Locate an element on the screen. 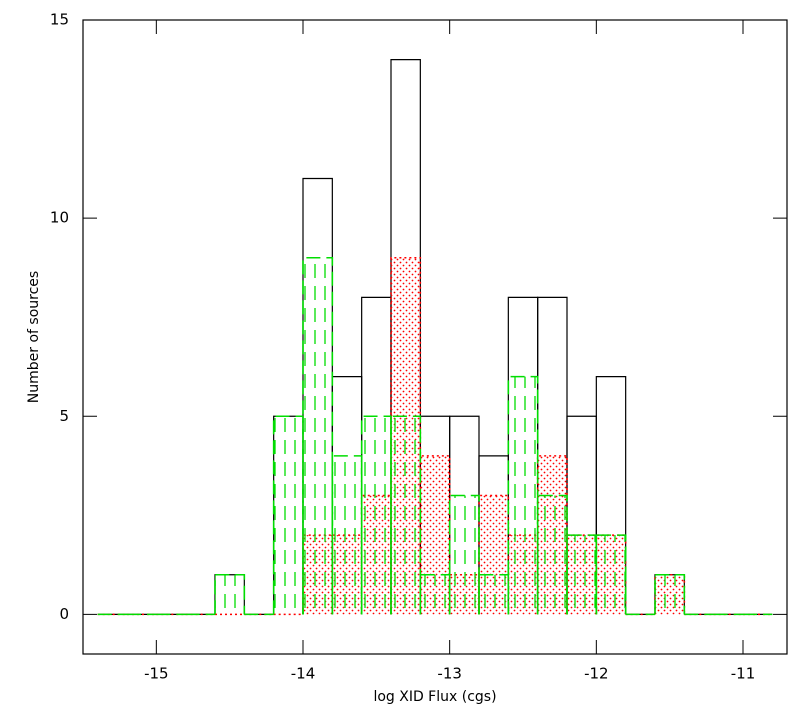  x-tick-label: -12 is located at coordinates (596, 674).